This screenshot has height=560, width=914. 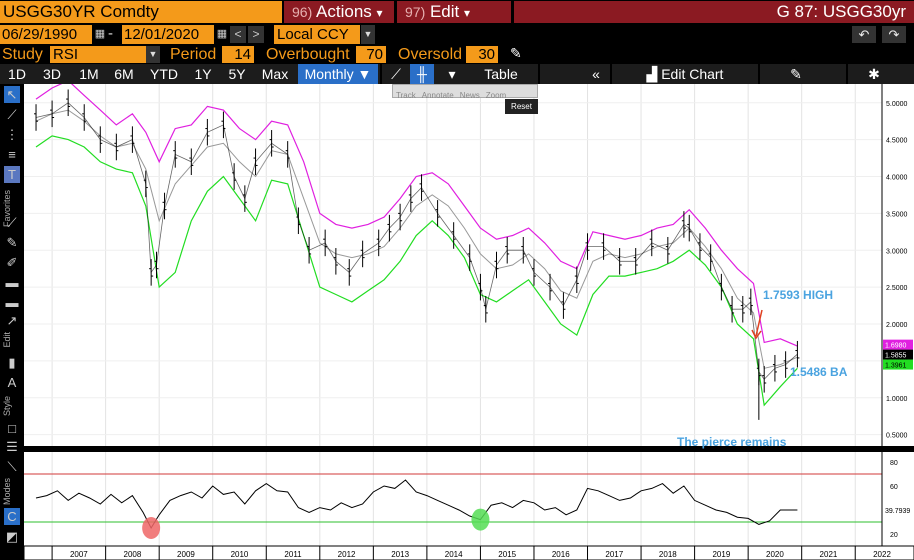 What do you see at coordinates (775, 554) in the screenshot?
I see `x-tick-label: 2020` at bounding box center [775, 554].